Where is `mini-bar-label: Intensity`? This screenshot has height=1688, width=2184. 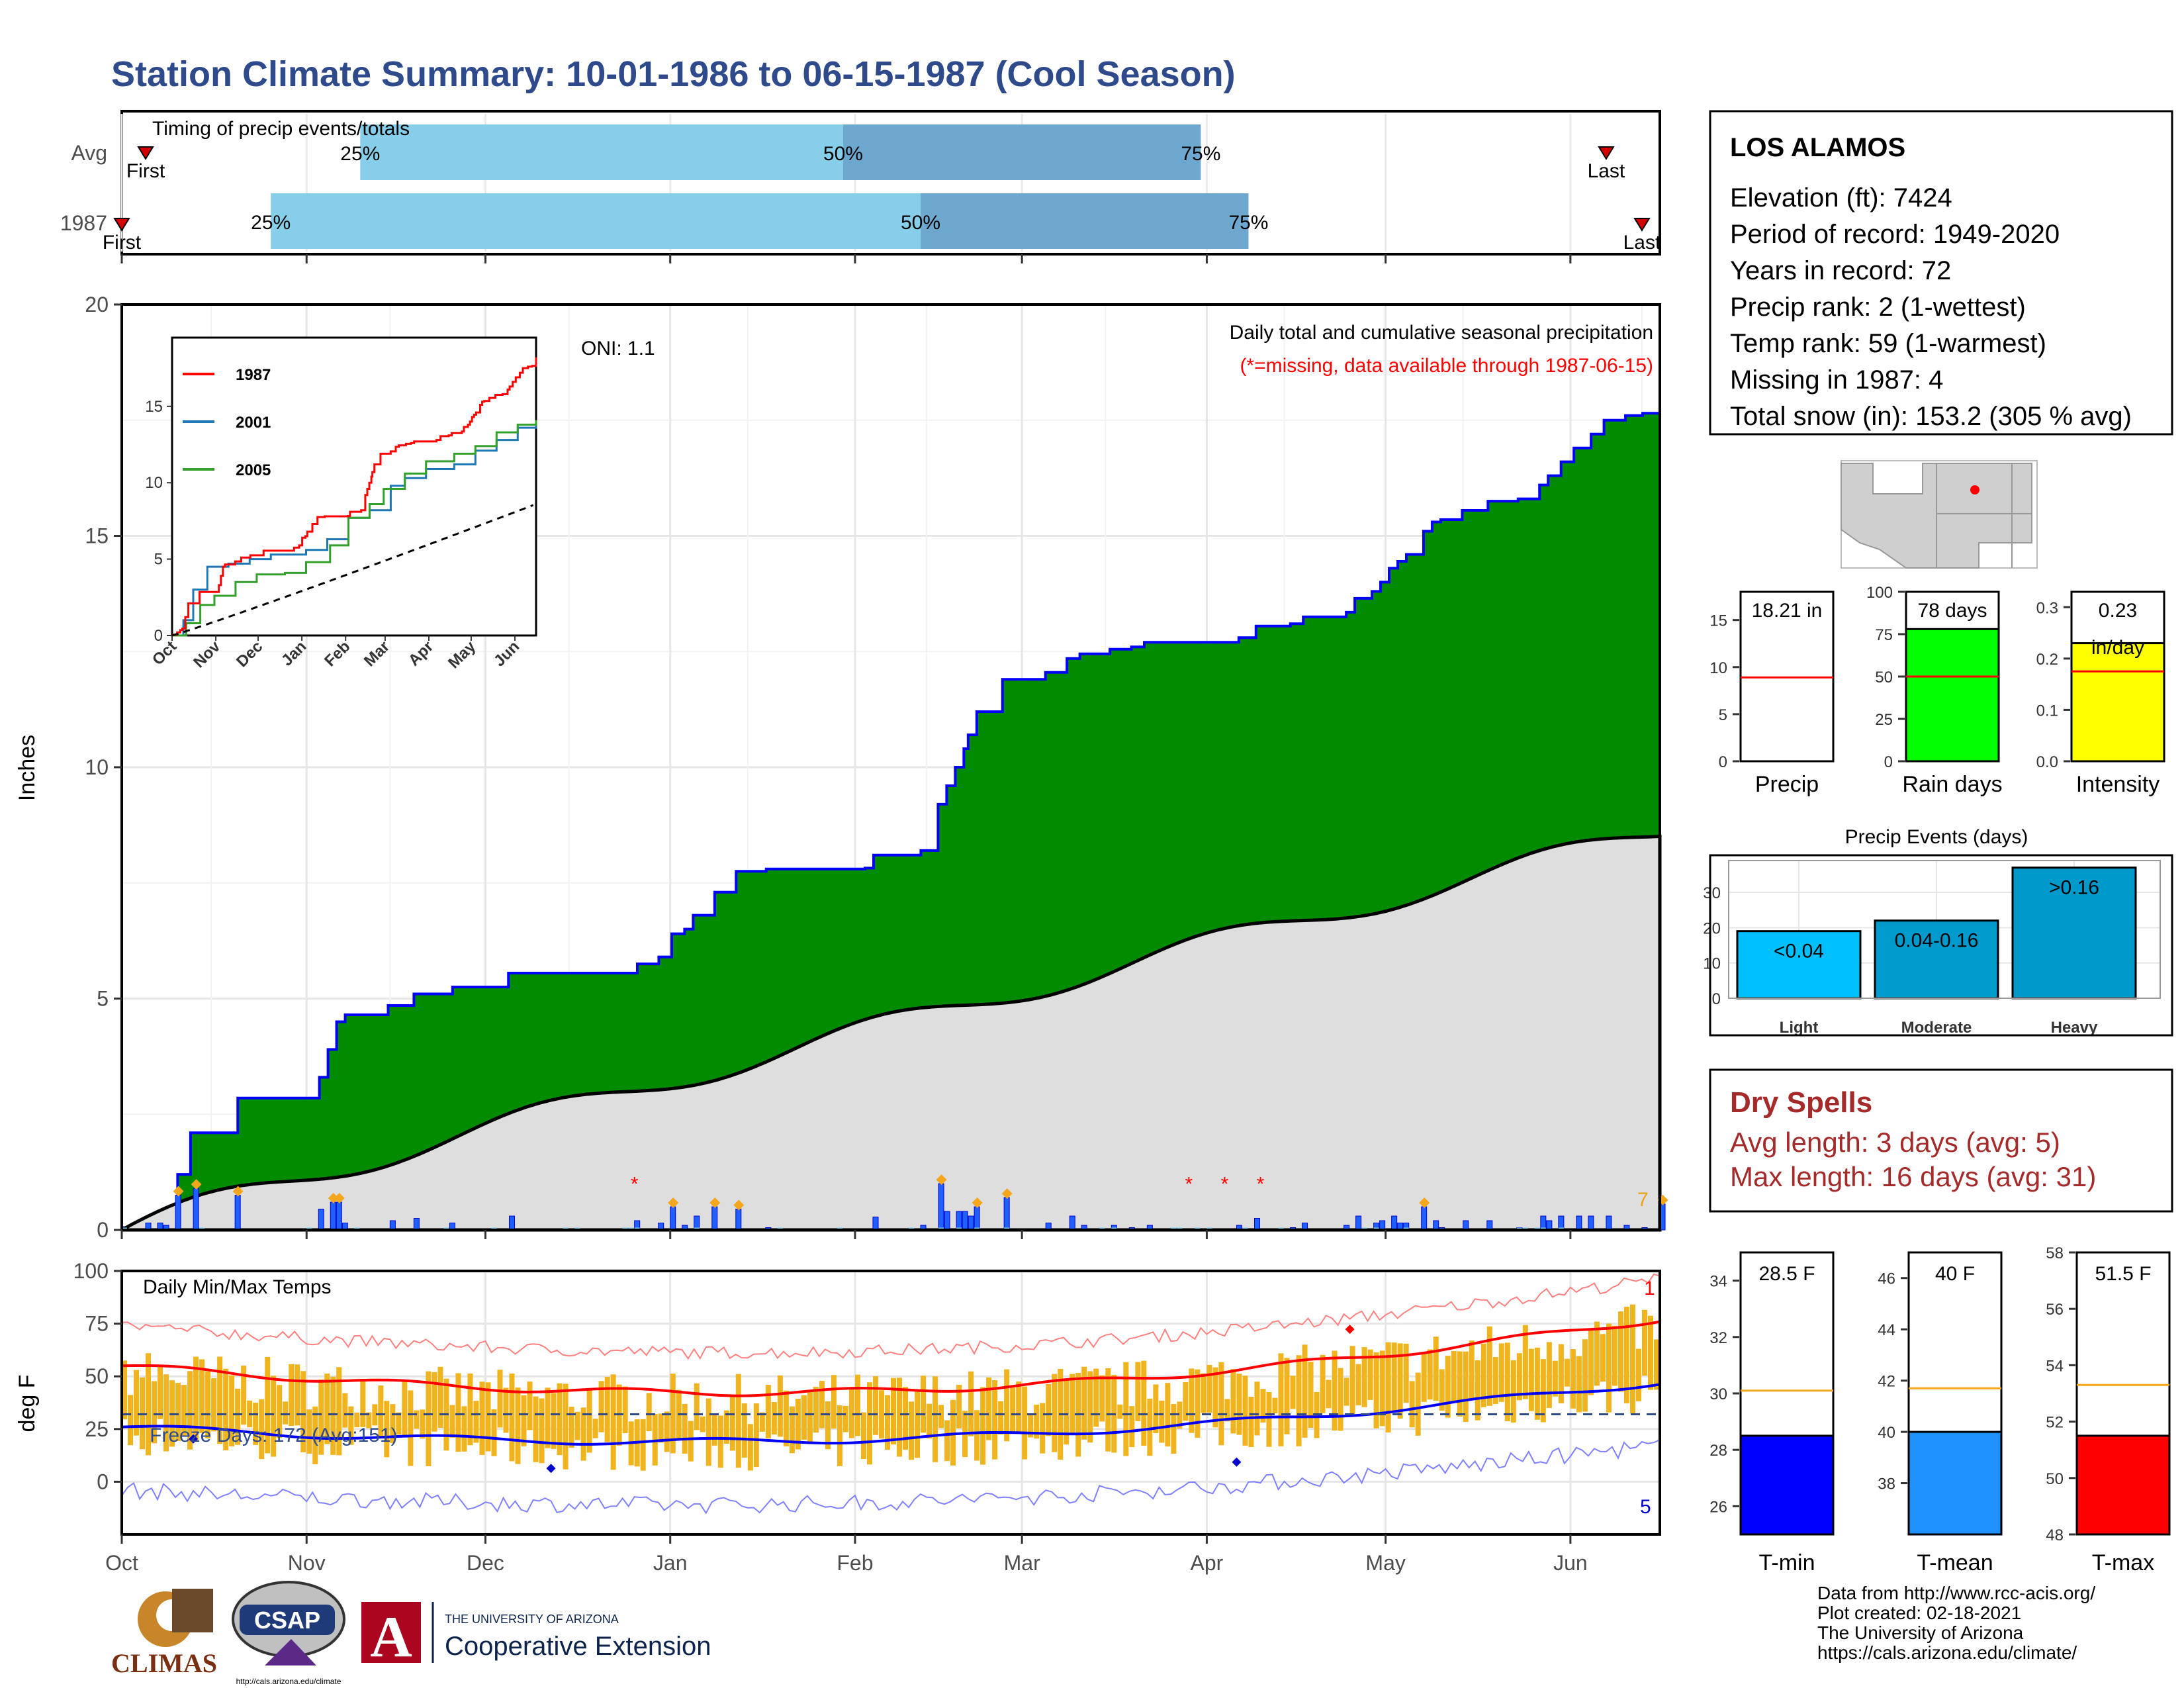 mini-bar-label: Intensity is located at coordinates (2118, 784).